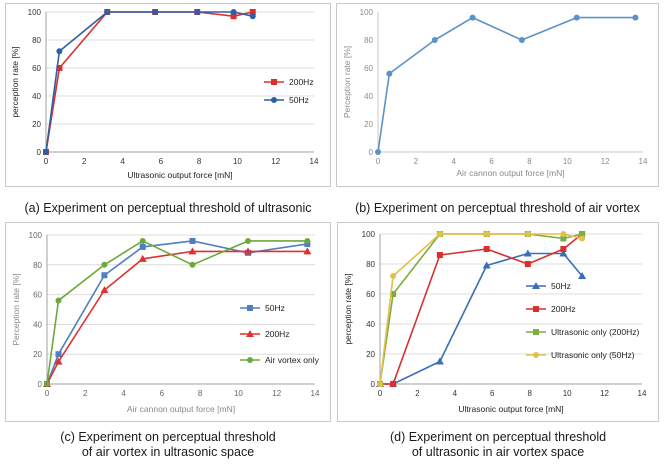  I want to click on chart-a-legend: 200Hz 50Hz, so click(289, 91).